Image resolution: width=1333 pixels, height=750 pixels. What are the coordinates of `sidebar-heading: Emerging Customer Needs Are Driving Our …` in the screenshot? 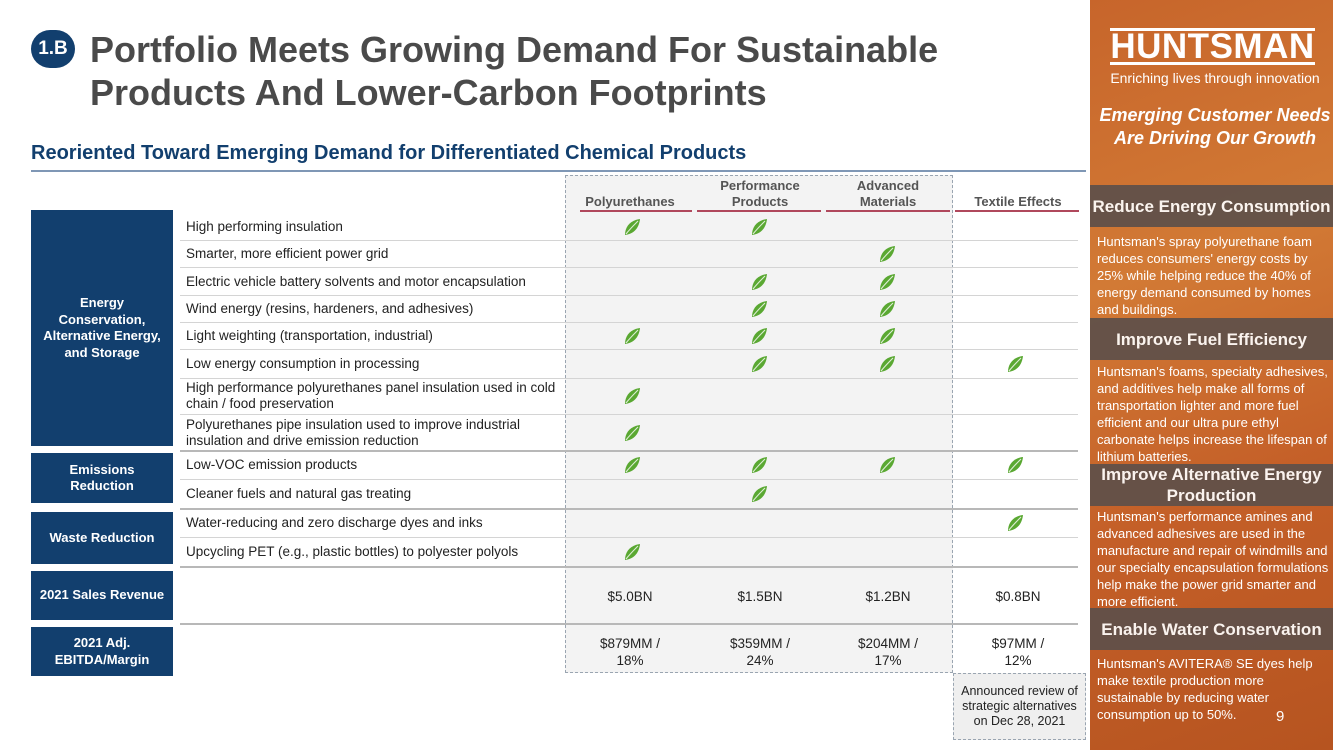 It's located at (1215, 126).